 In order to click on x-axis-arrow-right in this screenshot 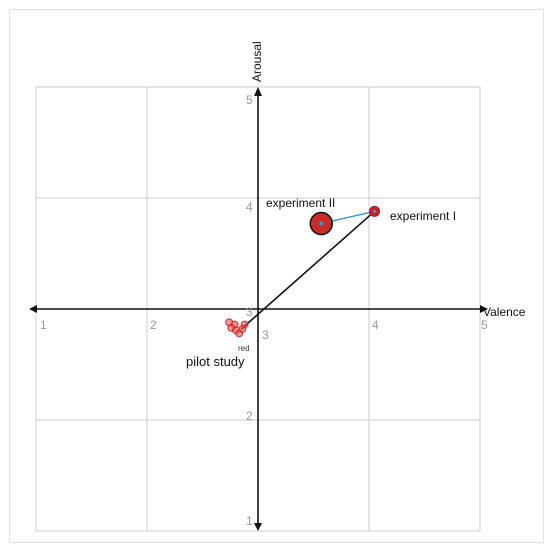, I will do `click(484, 309)`.